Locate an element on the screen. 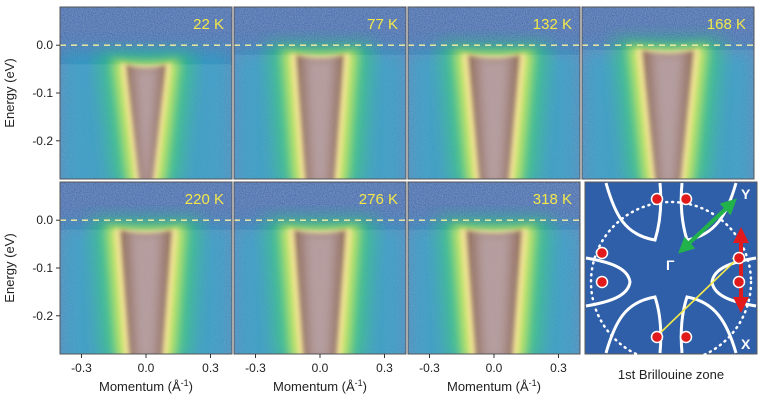 This screenshot has height=406, width=763. brillouin-zone-inset: Γ Y X is located at coordinates (671, 272).